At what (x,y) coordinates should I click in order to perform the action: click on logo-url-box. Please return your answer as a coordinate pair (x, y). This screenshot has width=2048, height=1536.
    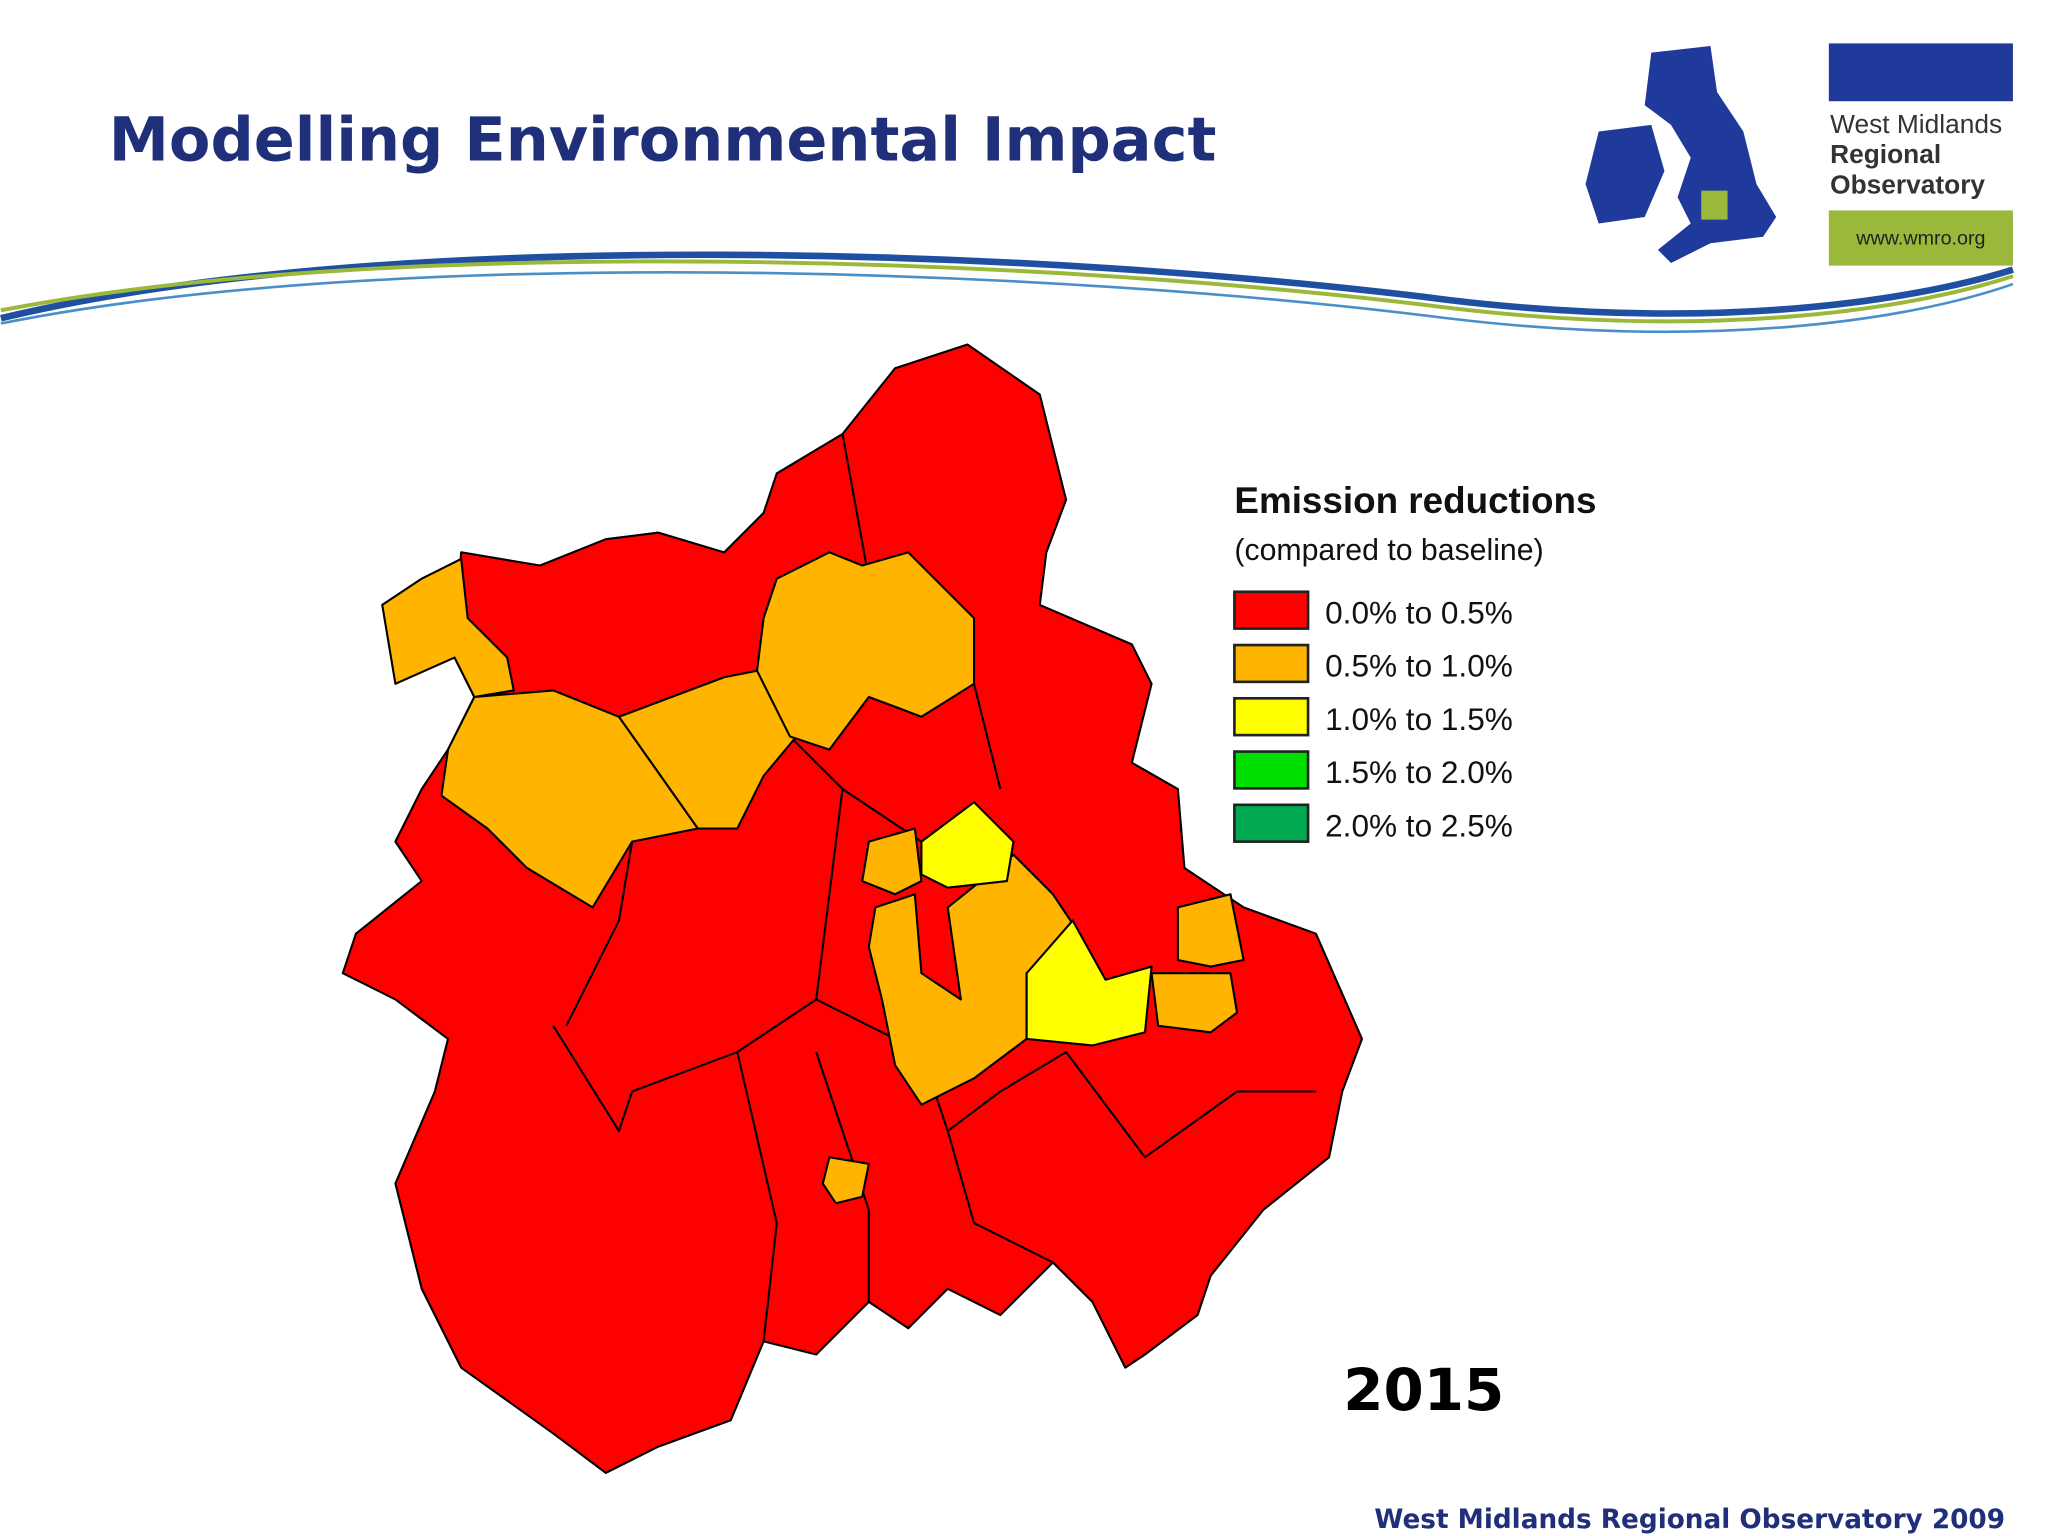
    Looking at the image, I should click on (1920, 238).